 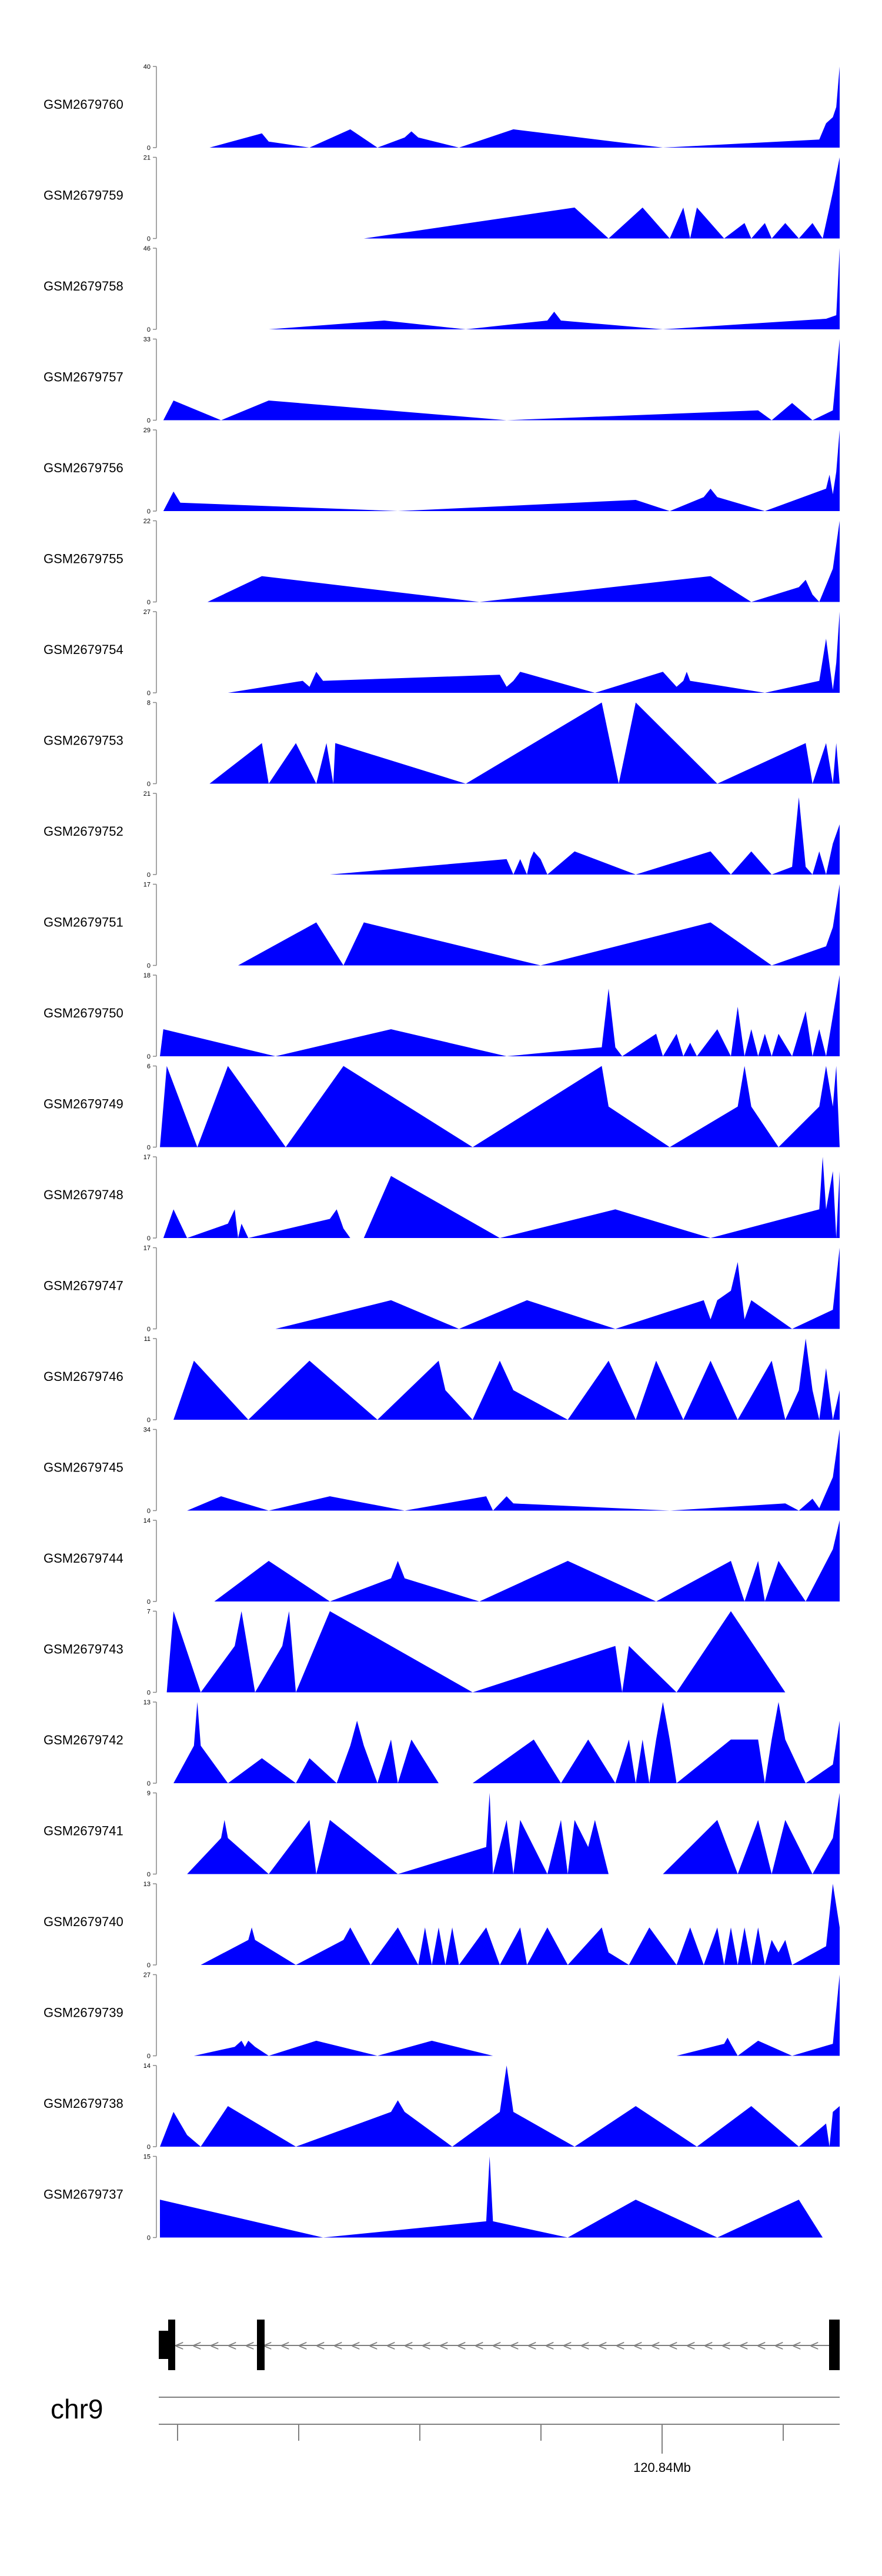 I want to click on track: GSM2679759 21 0, so click(x=442, y=199).